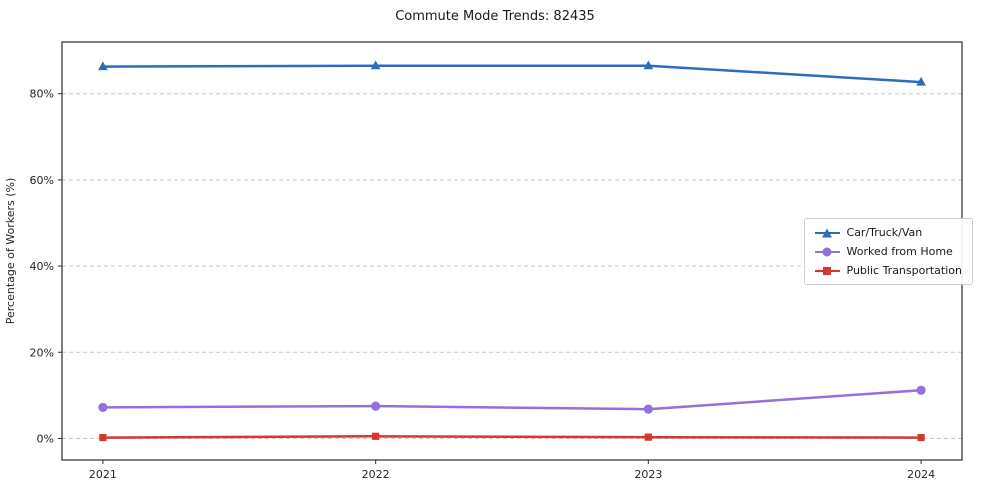 This screenshot has width=990, height=490. I want to click on series-worked-from-home, so click(512, 399).